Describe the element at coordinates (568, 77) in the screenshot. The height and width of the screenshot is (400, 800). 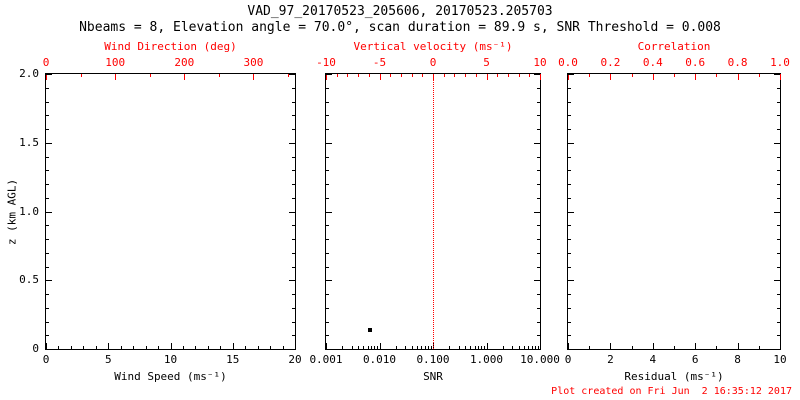
I see `residual-top-tick` at that location.